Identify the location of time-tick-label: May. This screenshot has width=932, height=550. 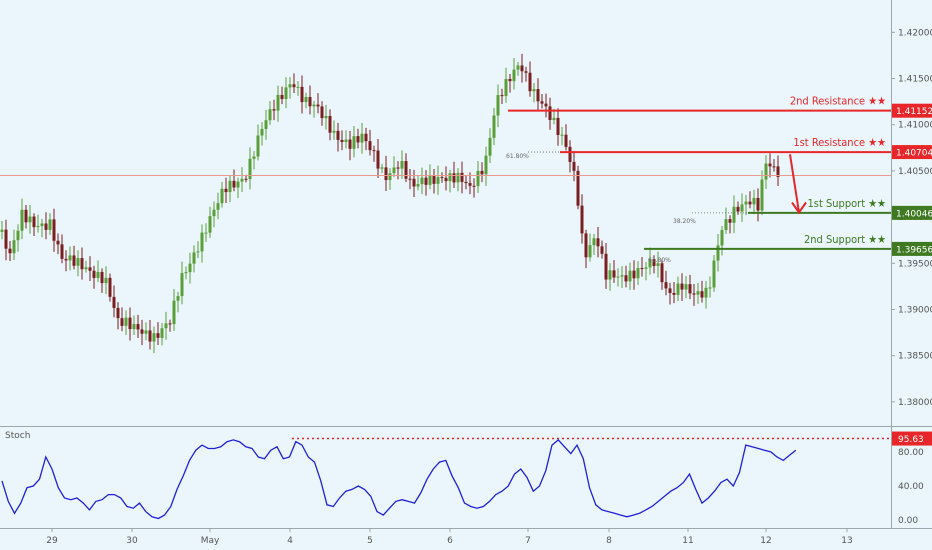
(210, 541).